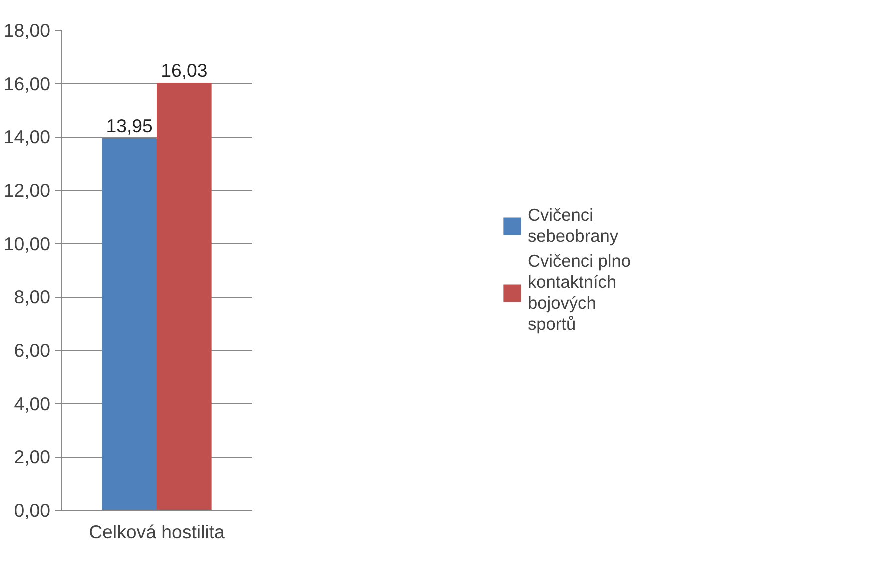  I want to click on y-tick-label: 8,00, so click(32, 297).